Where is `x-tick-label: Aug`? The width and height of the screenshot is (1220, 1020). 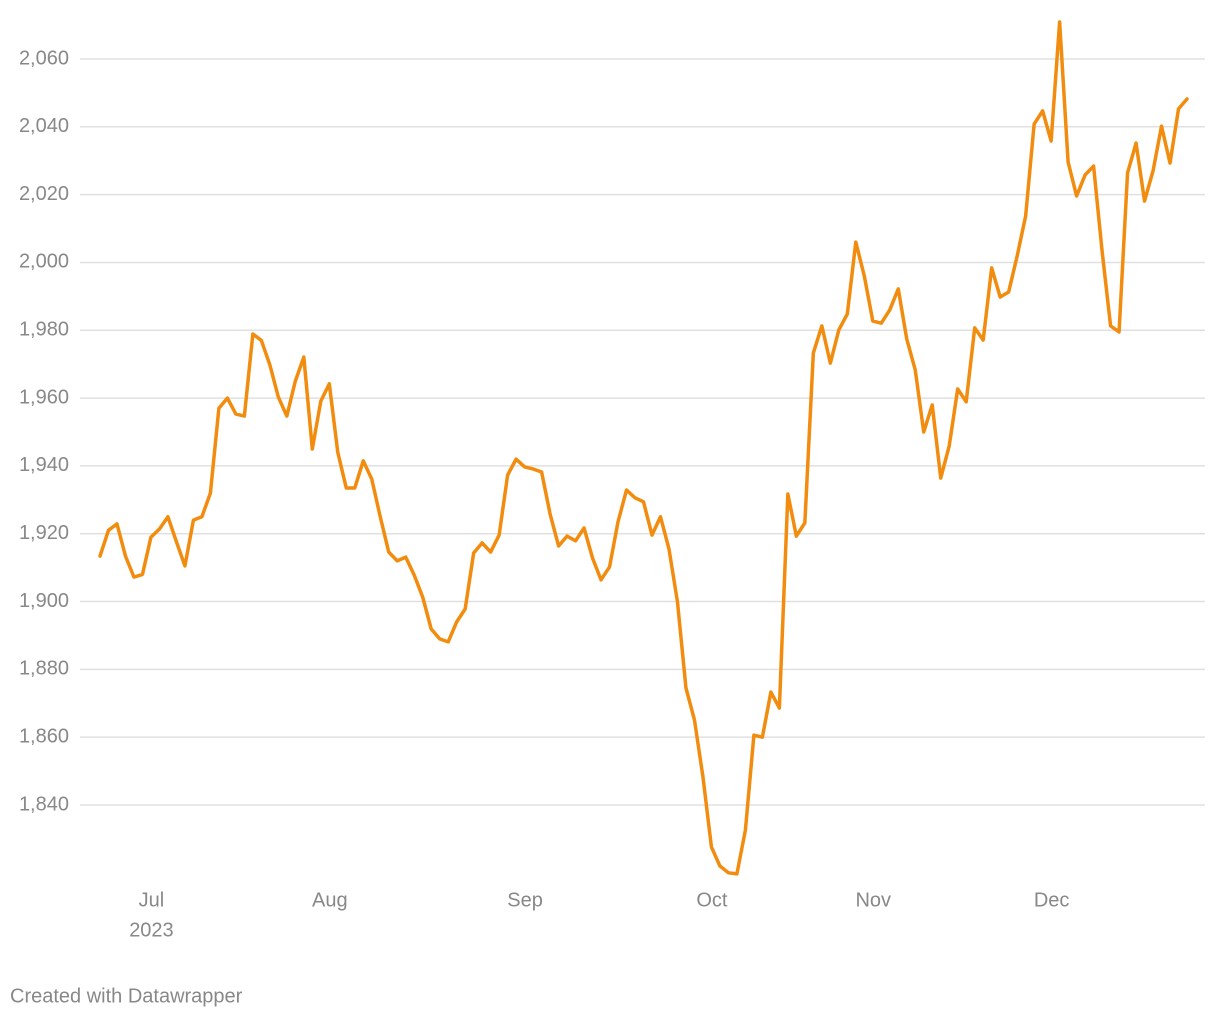
x-tick-label: Aug is located at coordinates (330, 900).